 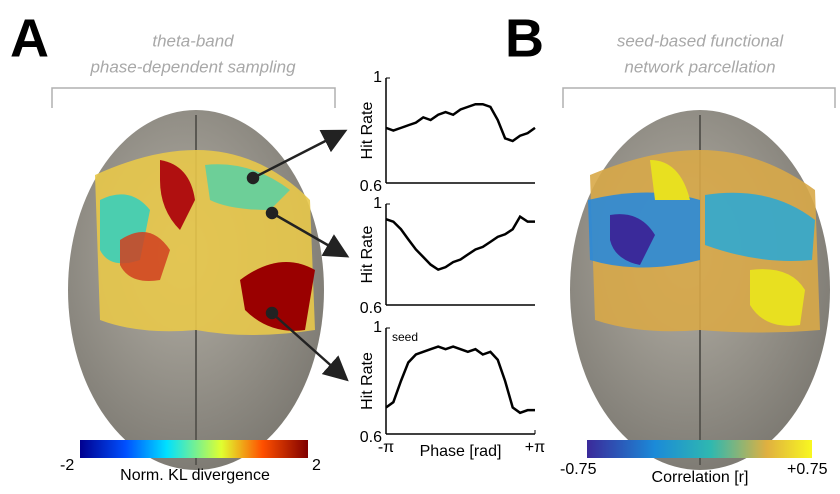 I want to click on colorbar-min: -0.75, so click(x=578, y=469).